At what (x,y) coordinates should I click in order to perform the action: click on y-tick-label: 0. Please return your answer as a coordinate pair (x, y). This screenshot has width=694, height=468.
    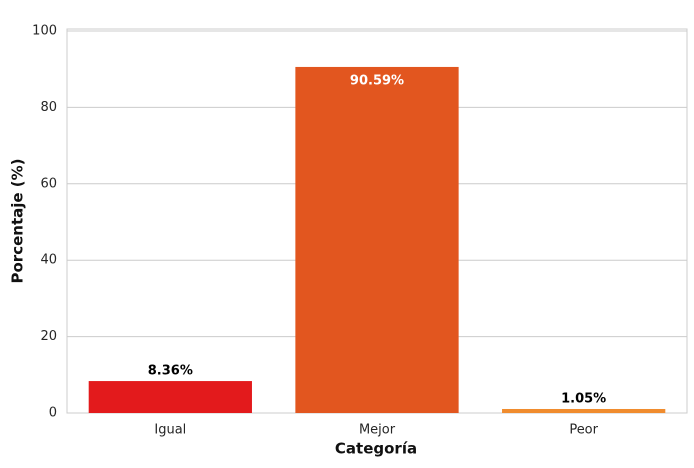
    Looking at the image, I should click on (53, 413).